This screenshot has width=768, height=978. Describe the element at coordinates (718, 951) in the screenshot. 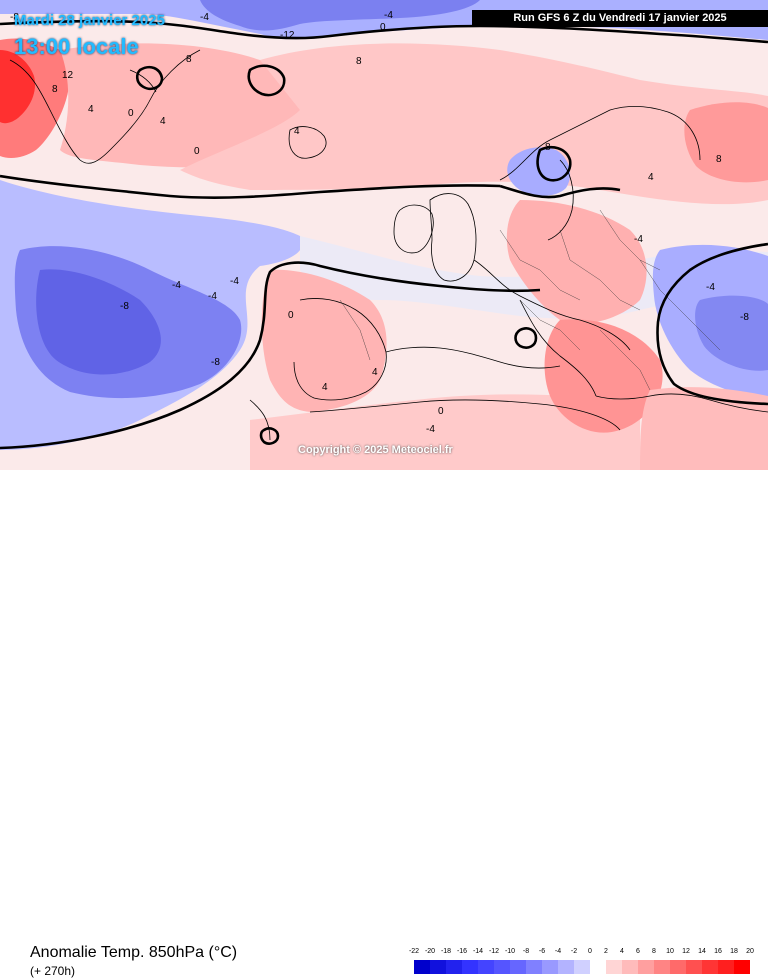

I see `color-scale-label: 16` at that location.